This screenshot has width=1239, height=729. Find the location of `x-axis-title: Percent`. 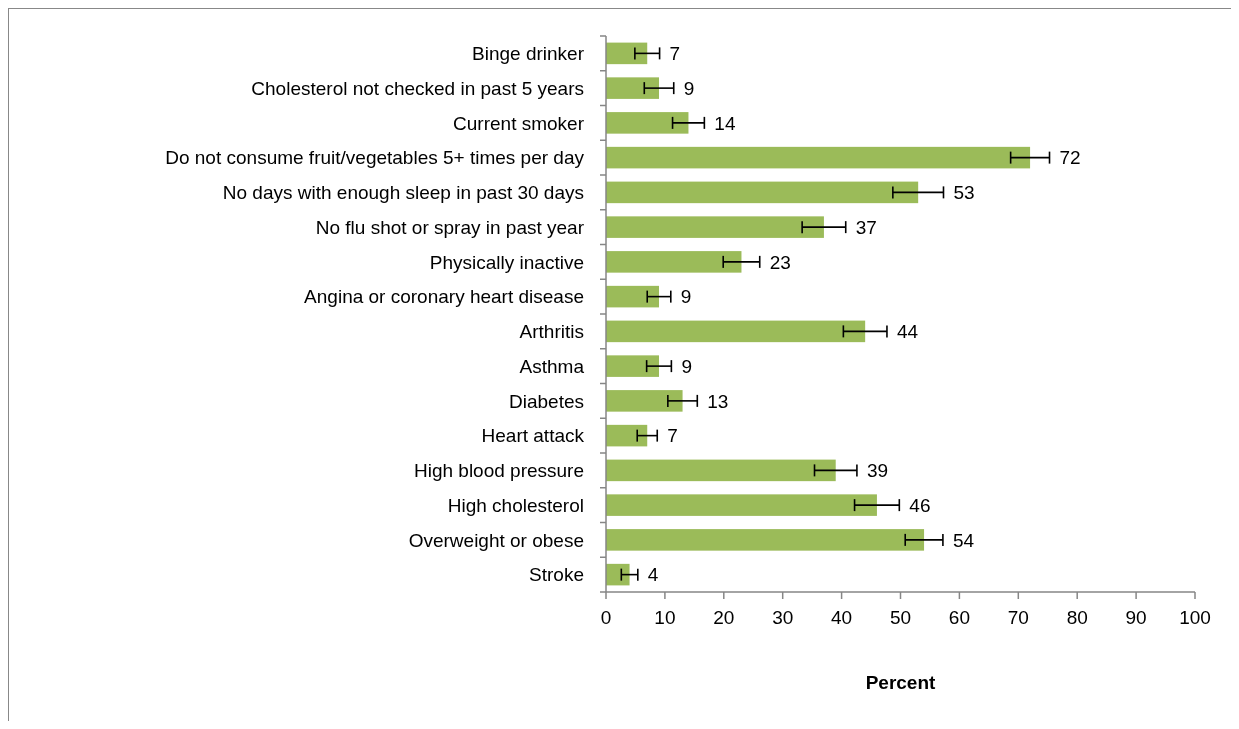

x-axis-title: Percent is located at coordinates (901, 682).